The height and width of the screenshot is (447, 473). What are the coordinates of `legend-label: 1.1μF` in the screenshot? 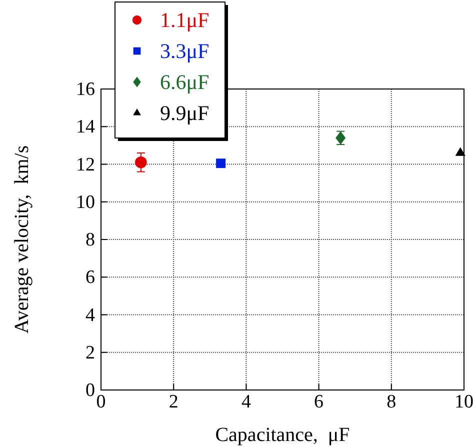 It's located at (185, 20).